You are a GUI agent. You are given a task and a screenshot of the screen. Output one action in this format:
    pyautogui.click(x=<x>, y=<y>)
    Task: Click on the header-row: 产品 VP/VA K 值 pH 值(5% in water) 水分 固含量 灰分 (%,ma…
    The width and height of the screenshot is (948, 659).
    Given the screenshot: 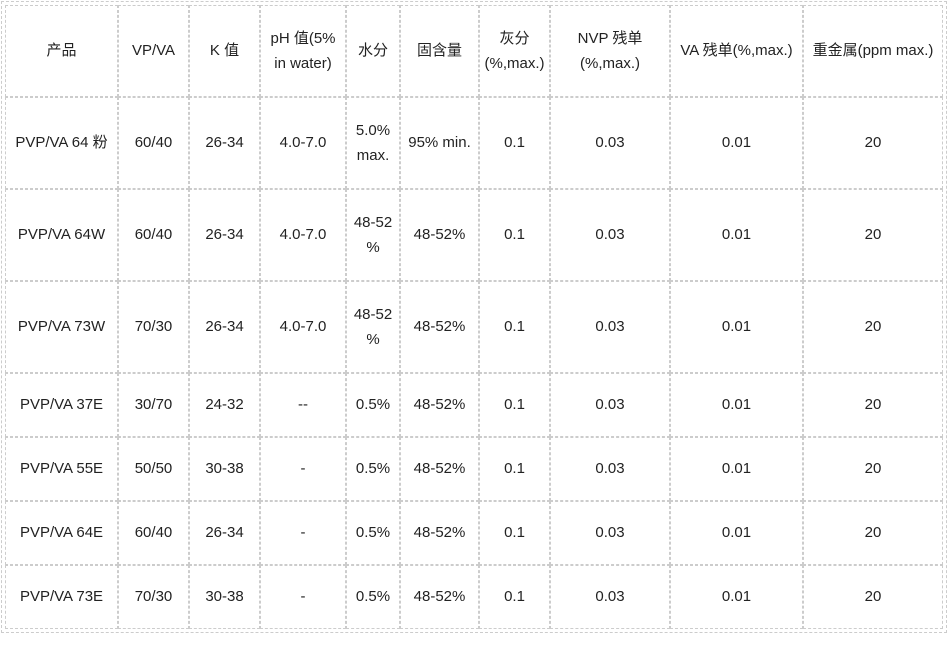 What is the action you would take?
    pyautogui.click(x=474, y=51)
    